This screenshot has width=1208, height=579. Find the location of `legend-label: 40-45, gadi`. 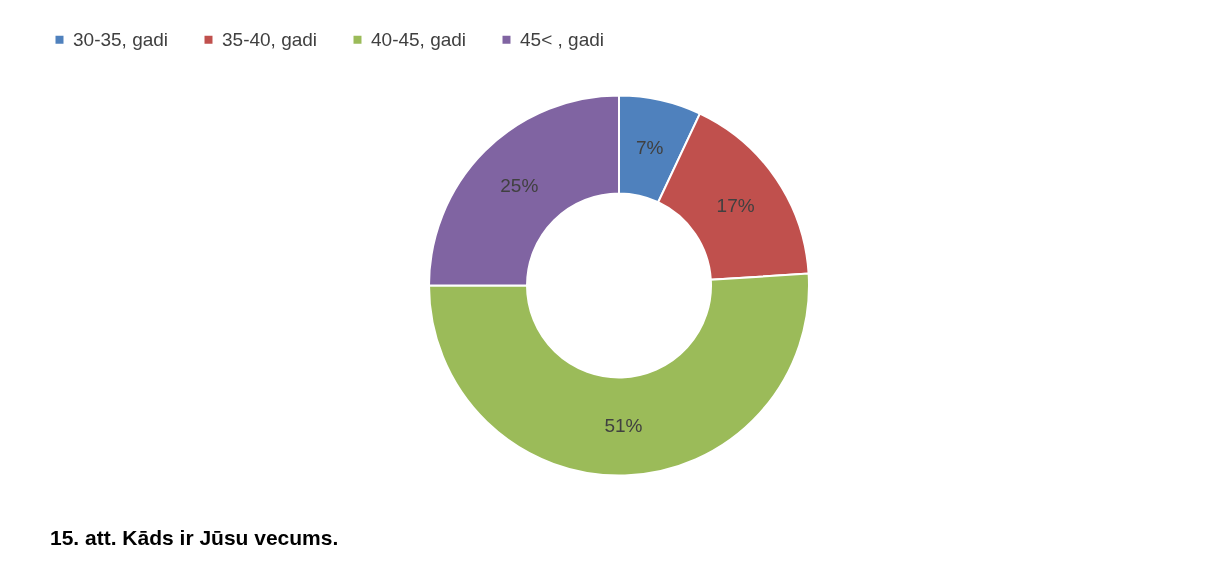

legend-label: 40-45, gadi is located at coordinates (419, 39).